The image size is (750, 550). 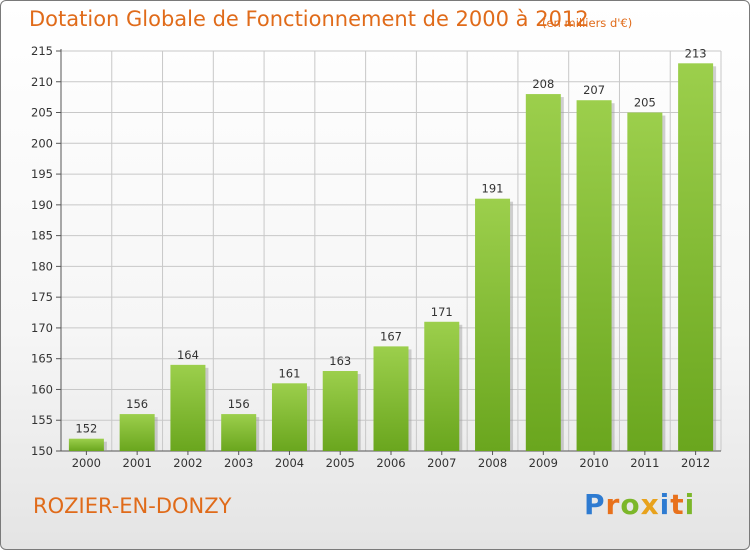 What do you see at coordinates (340, 463) in the screenshot?
I see `x-tick-label: 2005` at bounding box center [340, 463].